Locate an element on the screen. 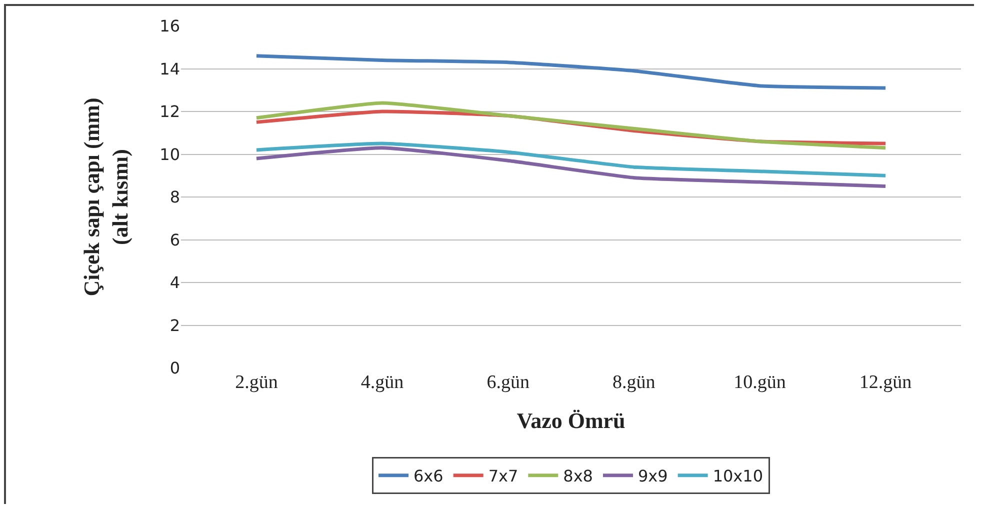 The image size is (982, 512). y-tick-label: 4 is located at coordinates (175, 282).